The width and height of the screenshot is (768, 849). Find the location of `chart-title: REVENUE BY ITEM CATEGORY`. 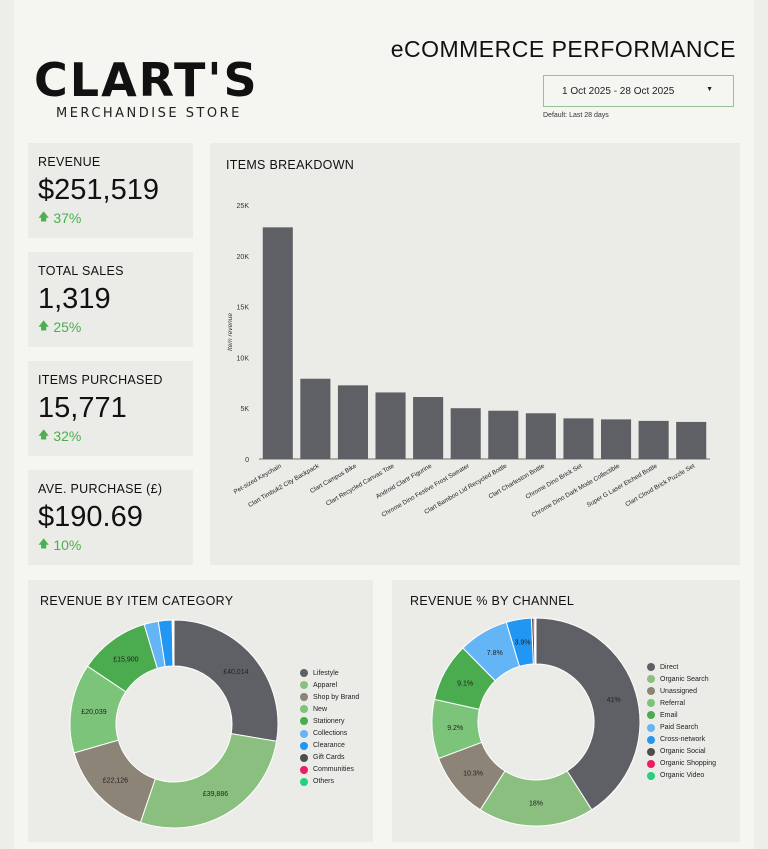

chart-title: REVENUE BY ITEM CATEGORY is located at coordinates (137, 601).